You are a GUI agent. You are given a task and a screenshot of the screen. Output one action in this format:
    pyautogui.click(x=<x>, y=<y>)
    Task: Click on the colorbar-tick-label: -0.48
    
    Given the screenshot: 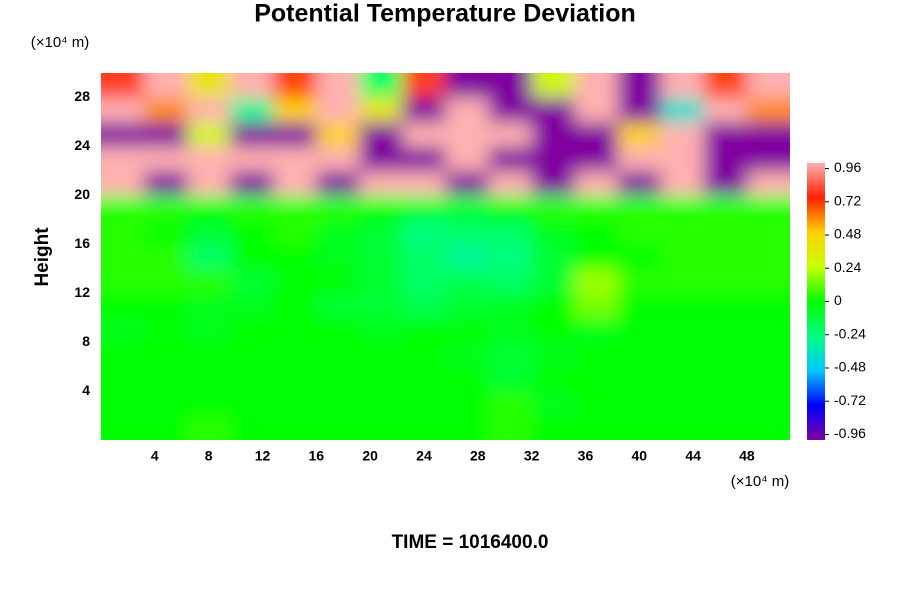 What is the action you would take?
    pyautogui.click(x=850, y=367)
    